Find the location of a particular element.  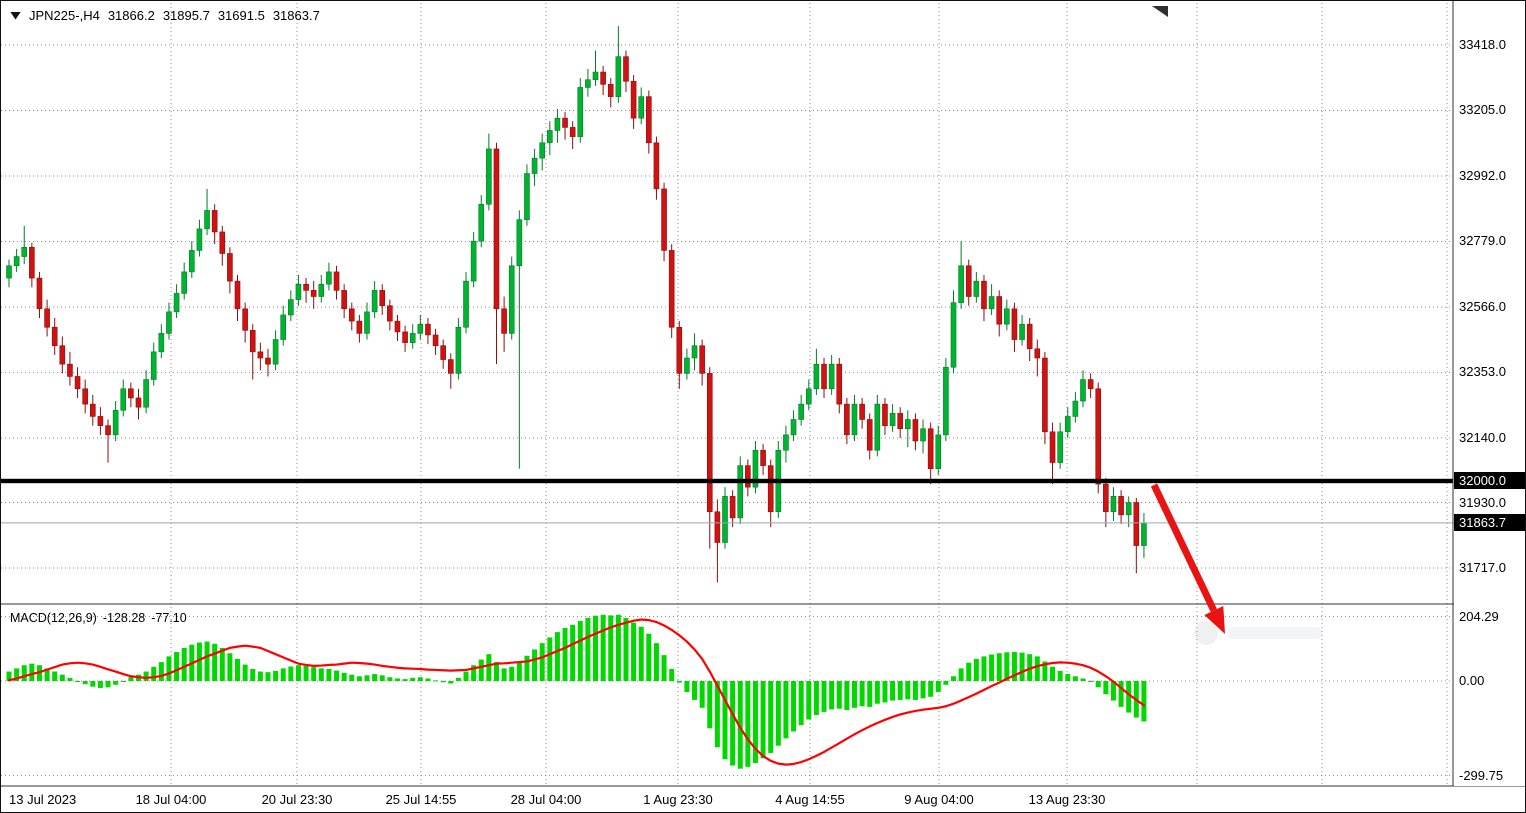

price-axis-label: 32566.0 is located at coordinates (1482, 306).